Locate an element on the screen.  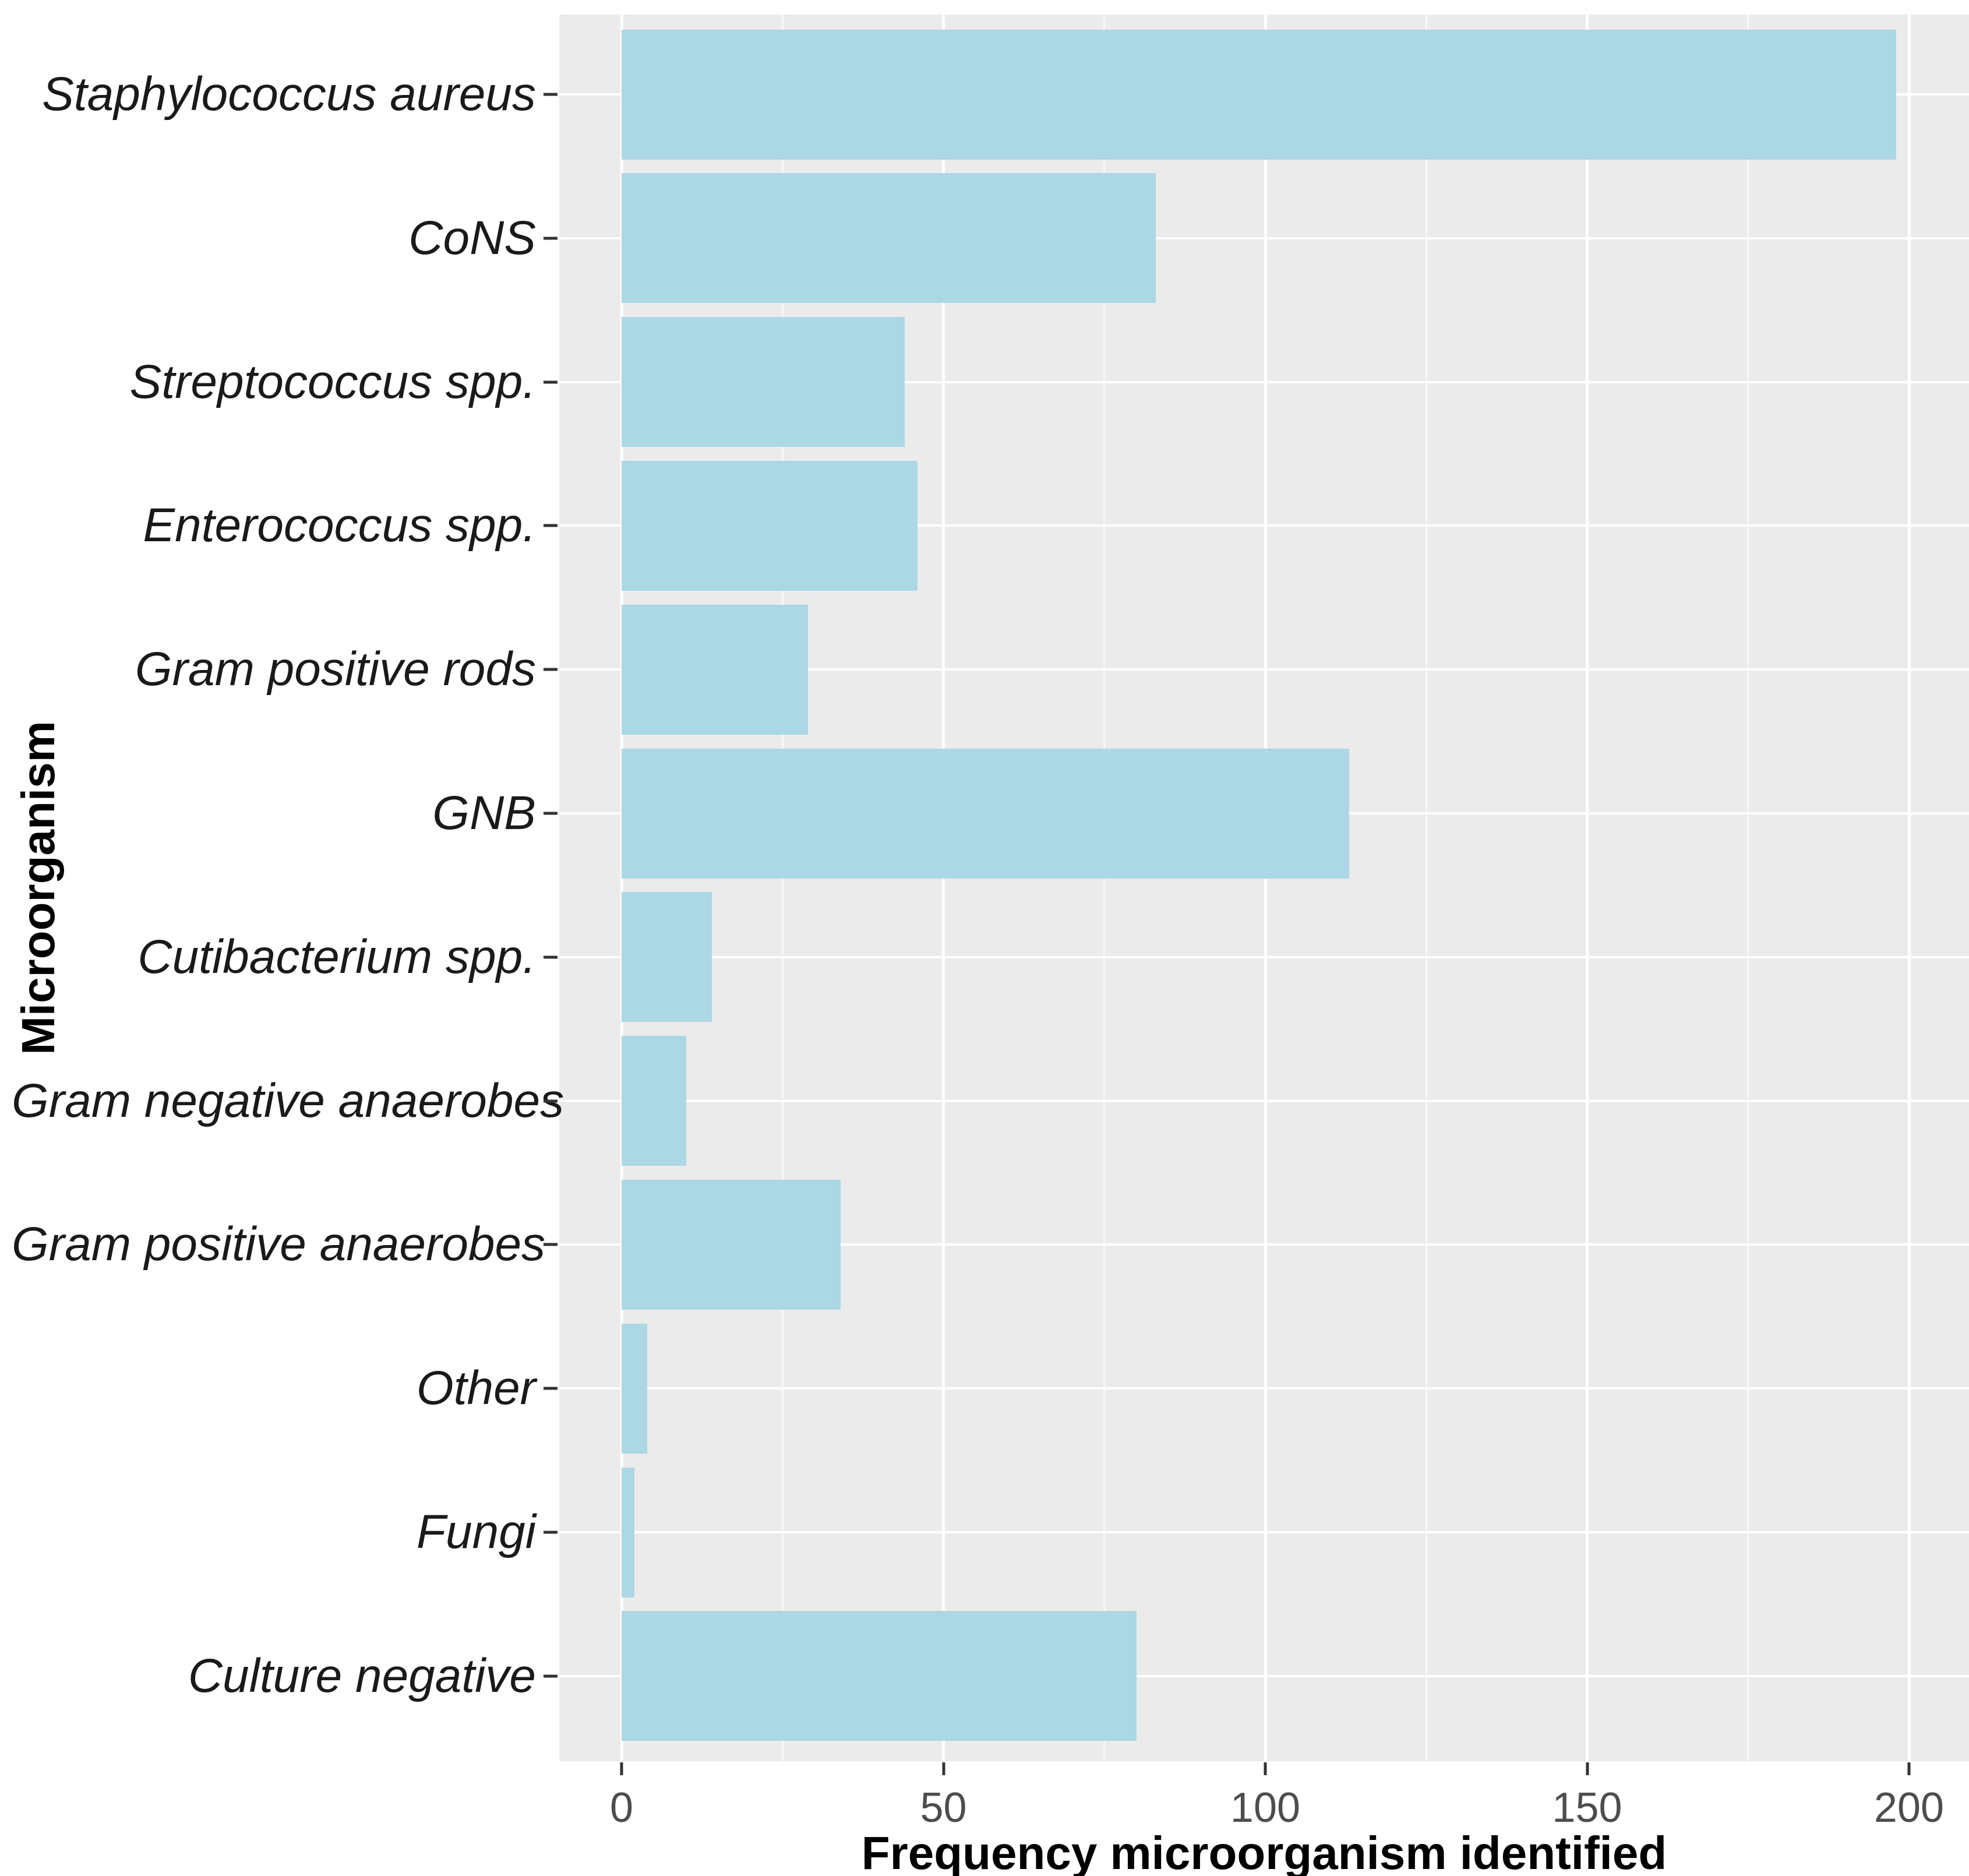
y-category-label-10: Fungi is located at coordinates (476, 1531).